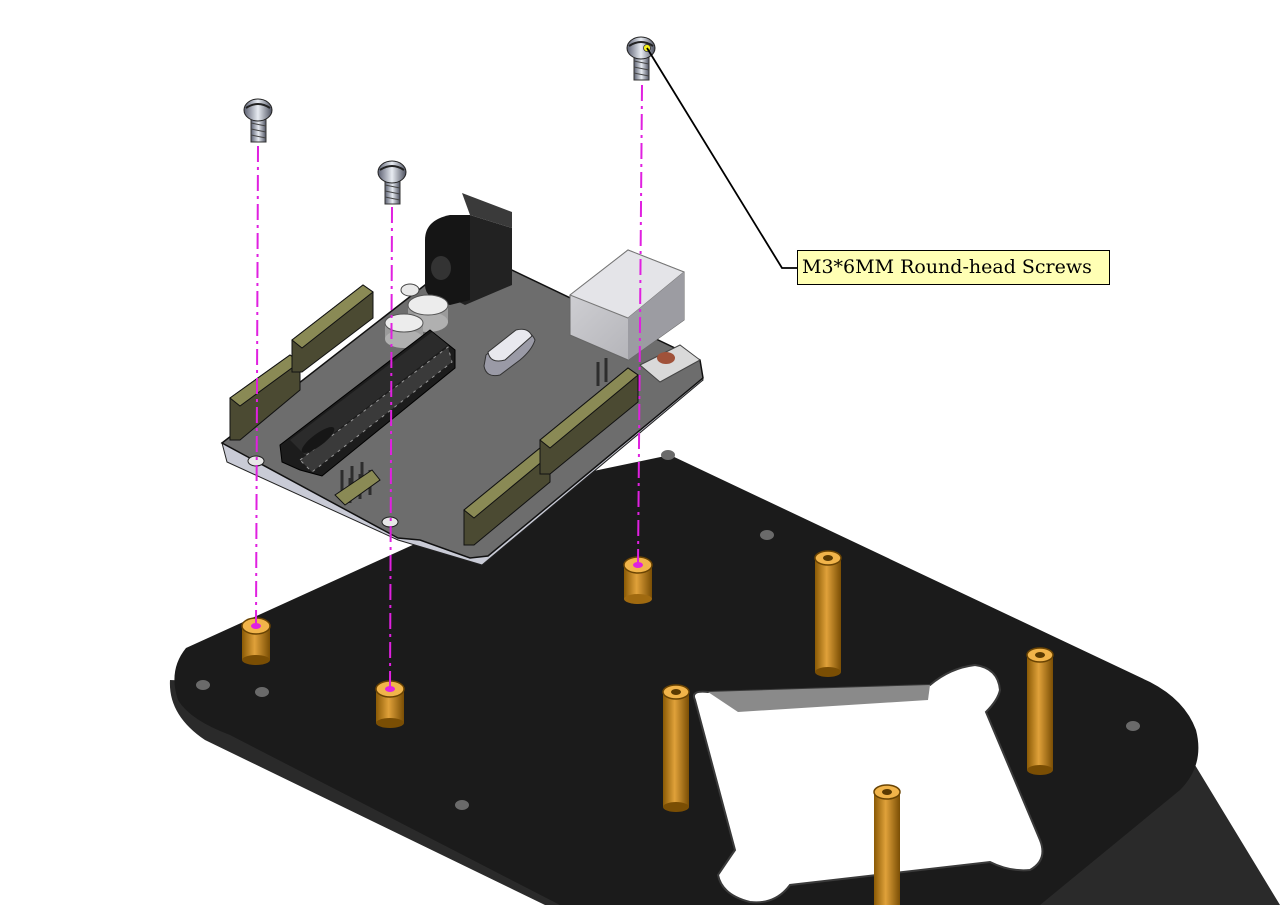  What do you see at coordinates (468, 249) in the screenshot?
I see `power-jack` at bounding box center [468, 249].